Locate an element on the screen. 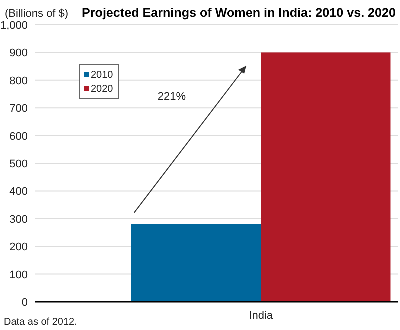 The height and width of the screenshot is (330, 400). y-tick-label: 100 is located at coordinates (19, 275).